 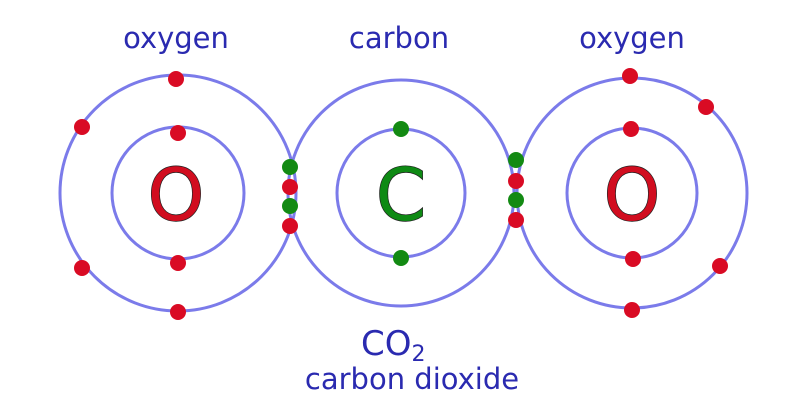 I want to click on left-inner-electron-bottom, so click(x=178, y=263).